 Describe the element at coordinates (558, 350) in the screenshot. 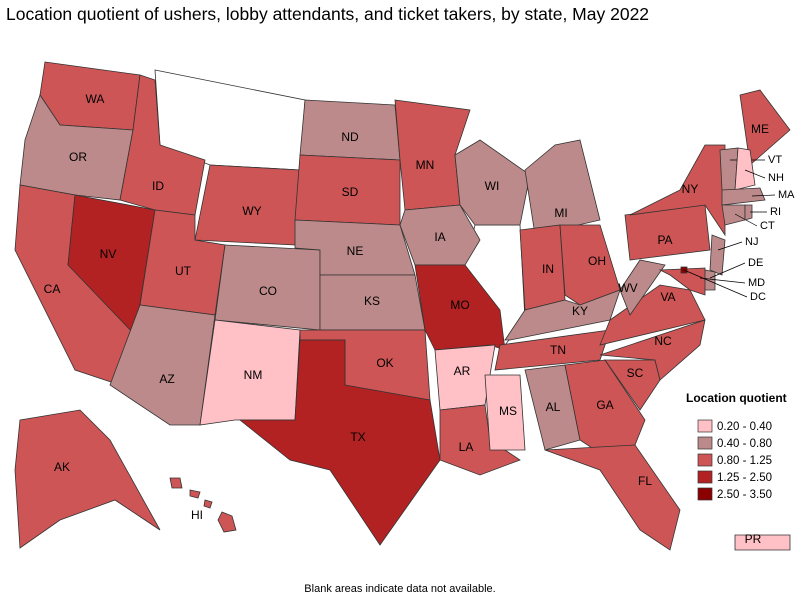

I see `state-label: TN` at that location.